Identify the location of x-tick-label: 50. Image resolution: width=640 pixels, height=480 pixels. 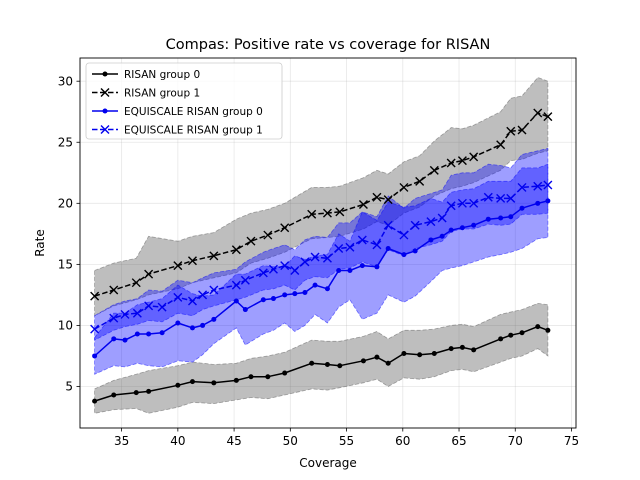
(290, 441).